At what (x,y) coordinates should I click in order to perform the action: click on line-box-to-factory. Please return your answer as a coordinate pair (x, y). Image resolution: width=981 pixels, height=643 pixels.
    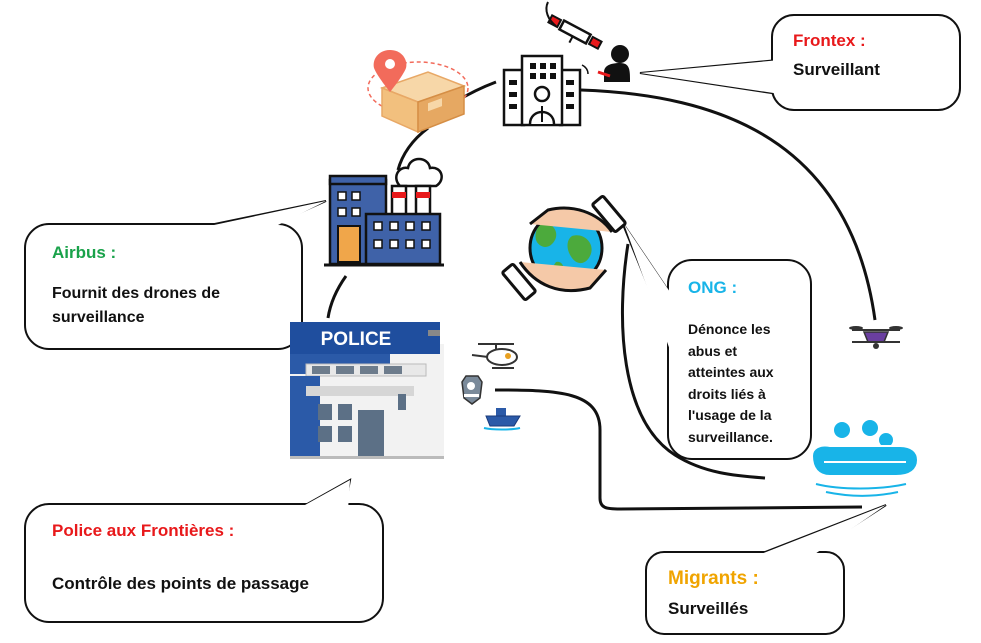
    Looking at the image, I should click on (412, 148).